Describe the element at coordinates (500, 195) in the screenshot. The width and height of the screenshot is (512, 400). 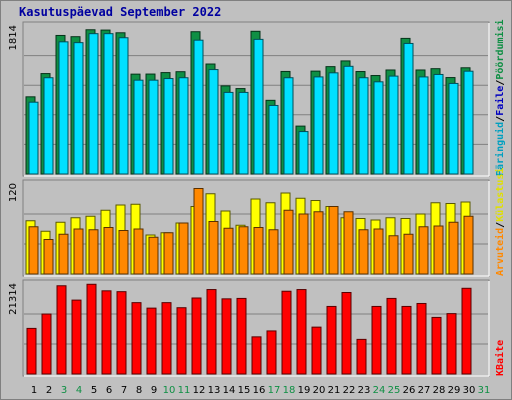
I see `legend-entry: Külastusi` at that location.